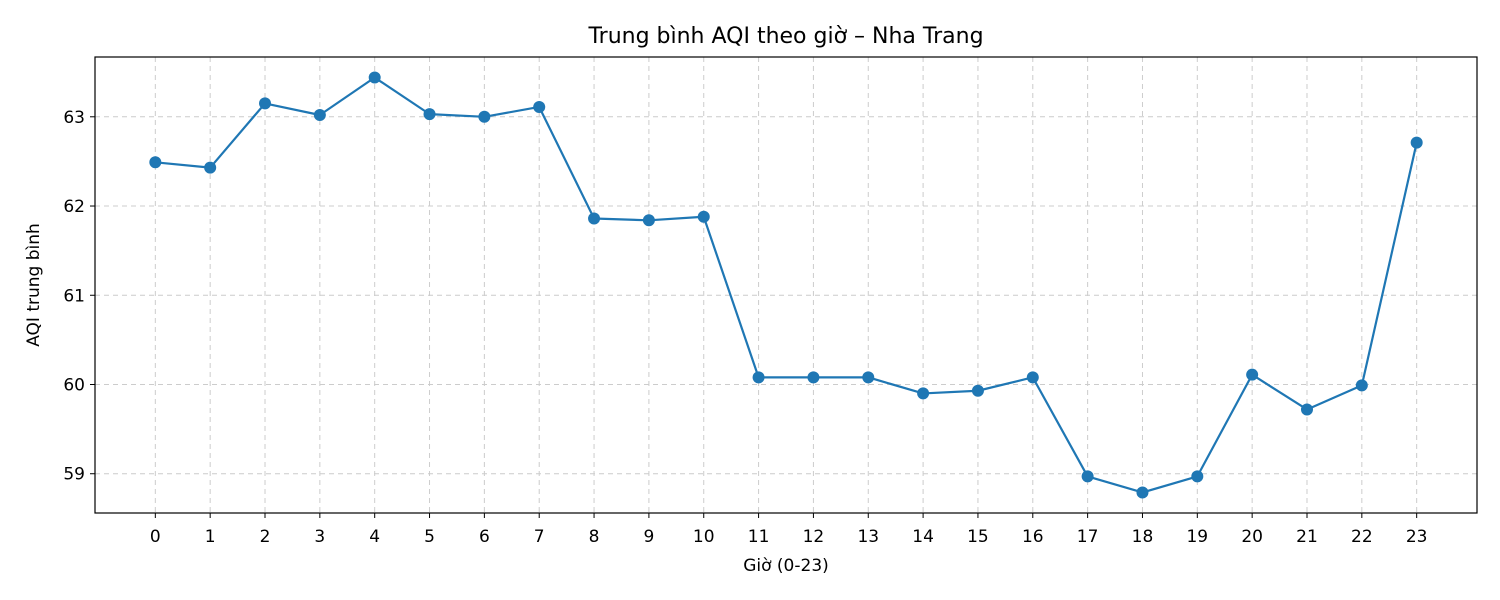  Describe the element at coordinates (74, 296) in the screenshot. I see `y-tick-label: 61` at that location.